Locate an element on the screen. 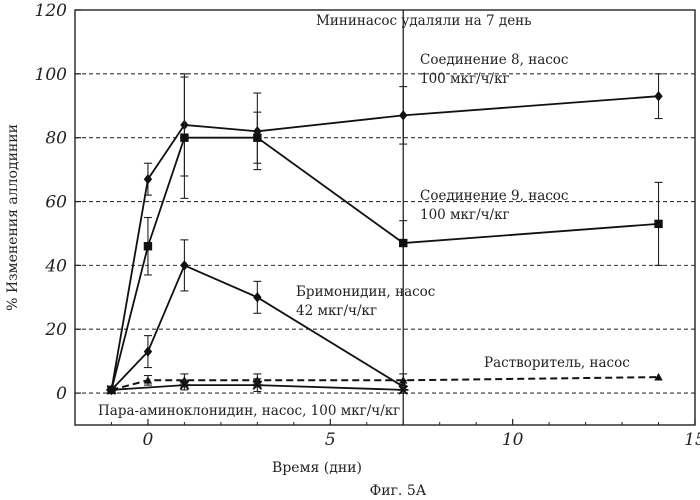 The height and width of the screenshot is (500, 700). x-tick-label-10: 10 is located at coordinates (513, 440).